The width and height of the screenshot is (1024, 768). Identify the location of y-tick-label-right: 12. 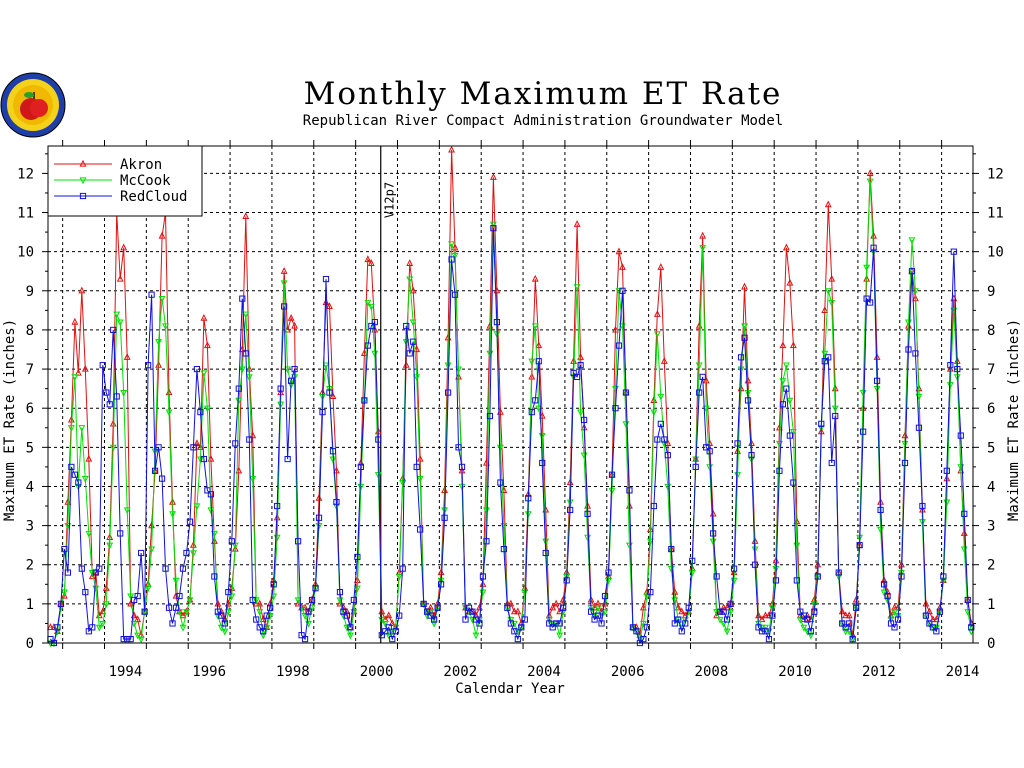
(995, 174).